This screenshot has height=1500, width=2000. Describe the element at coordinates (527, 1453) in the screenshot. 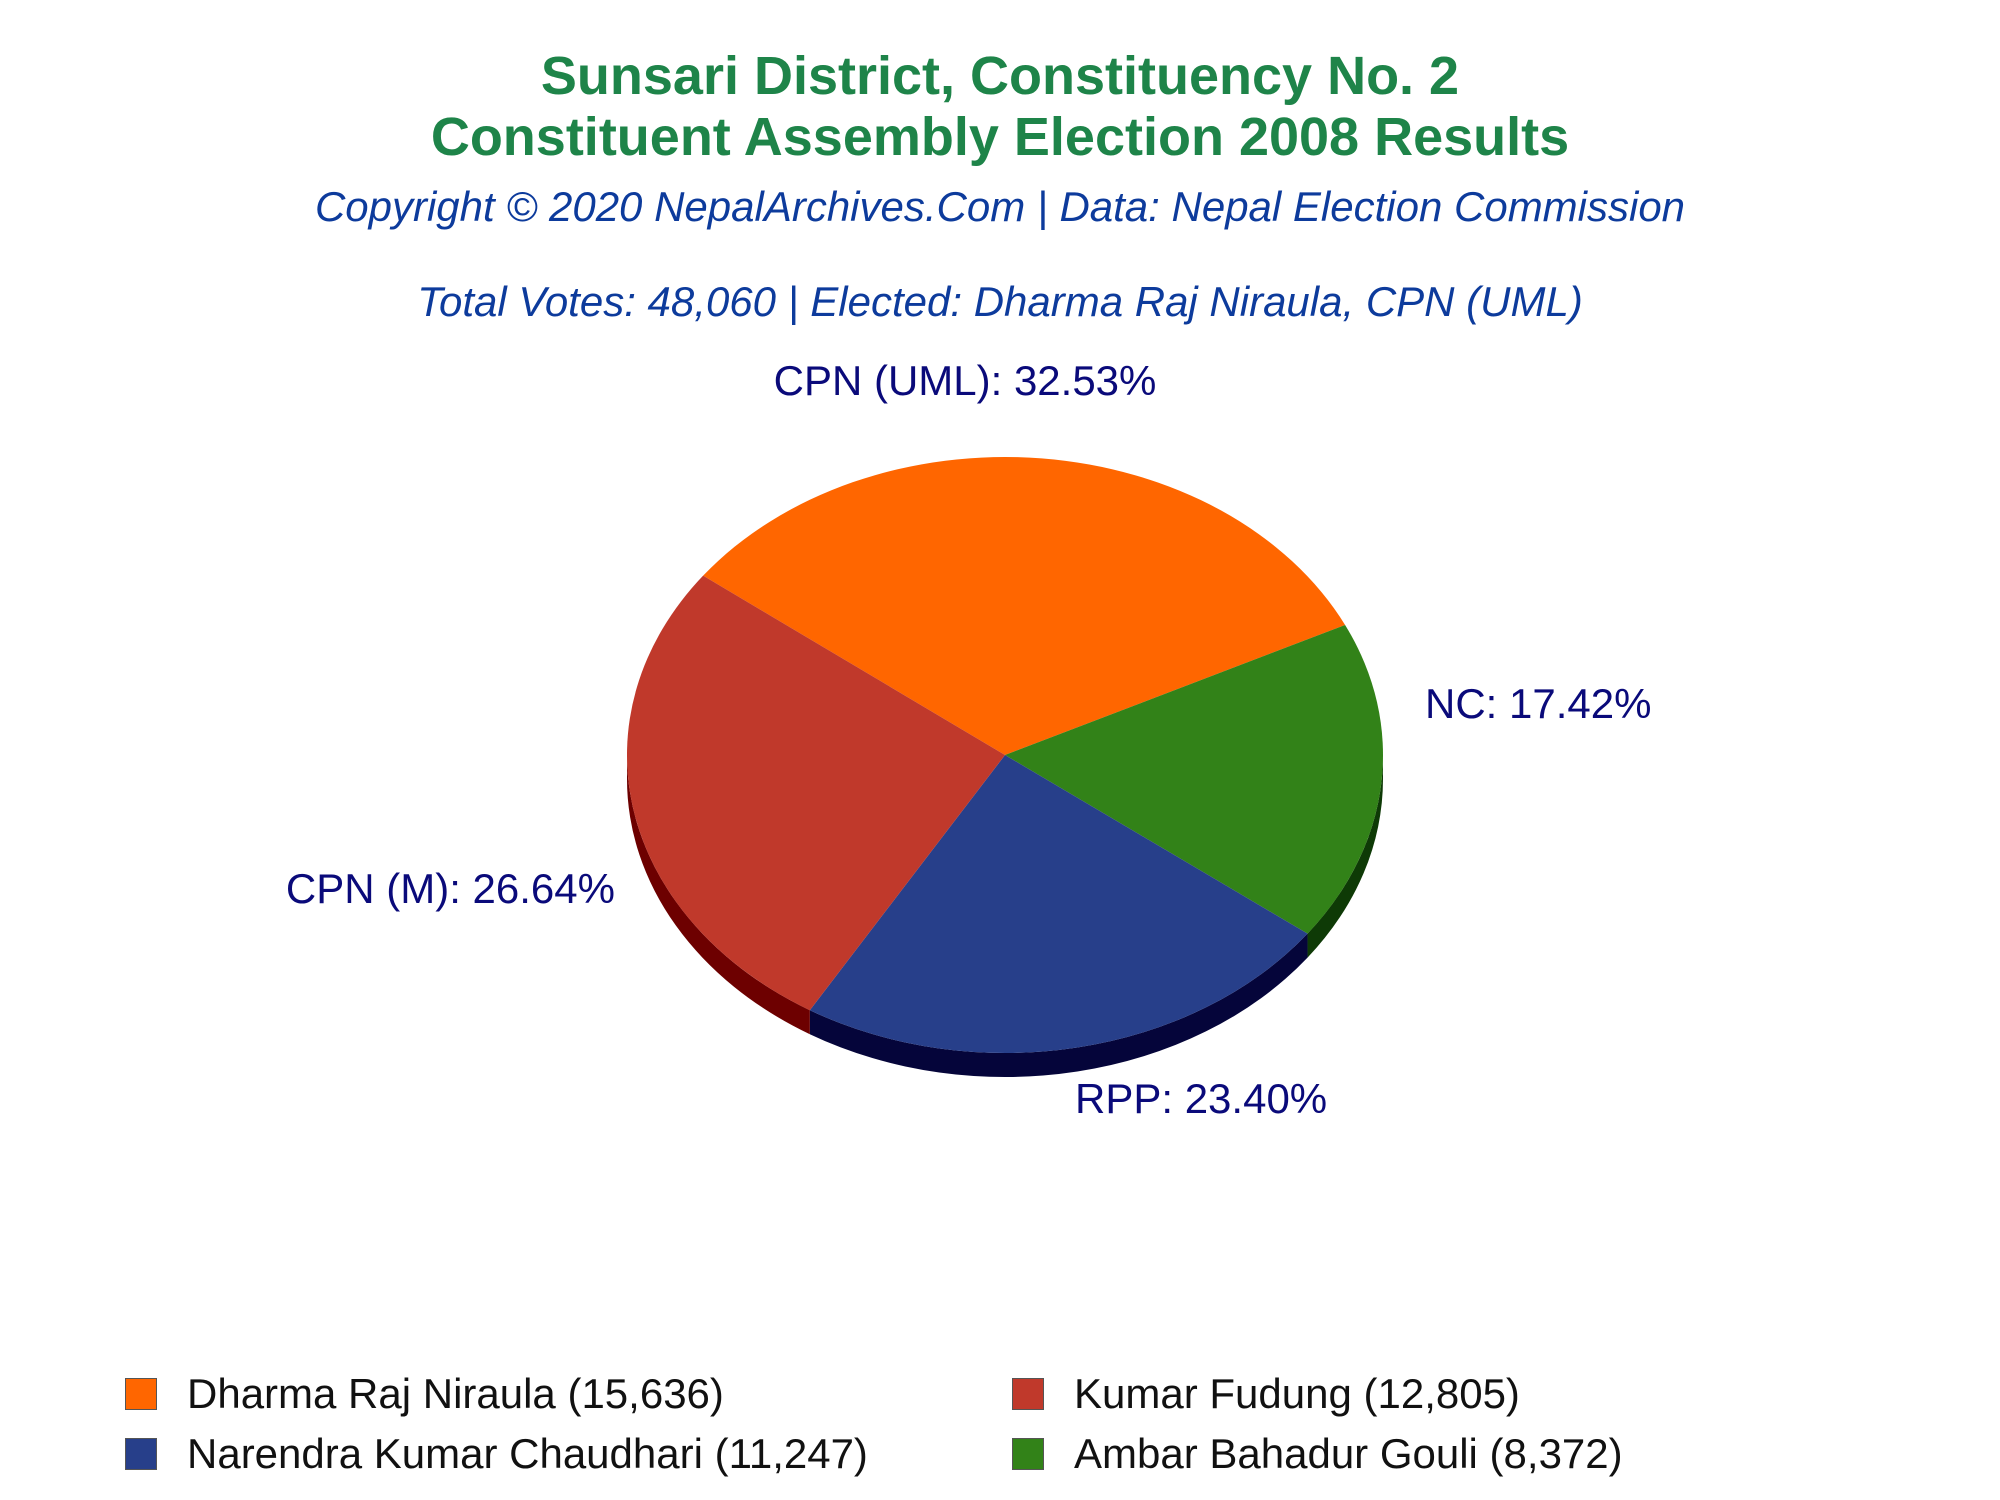

I see `legend-label: Narendra Kumar Chaudhari (11,247)` at that location.